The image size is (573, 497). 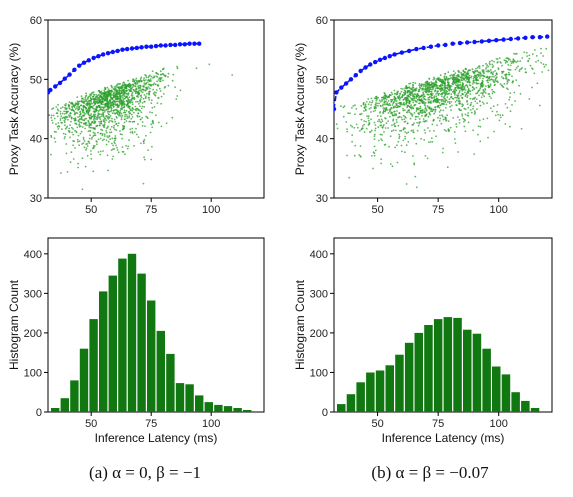 What do you see at coordinates (499, 210) in the screenshot?
I see `scatter-b-xtick-label: 100` at bounding box center [499, 210].